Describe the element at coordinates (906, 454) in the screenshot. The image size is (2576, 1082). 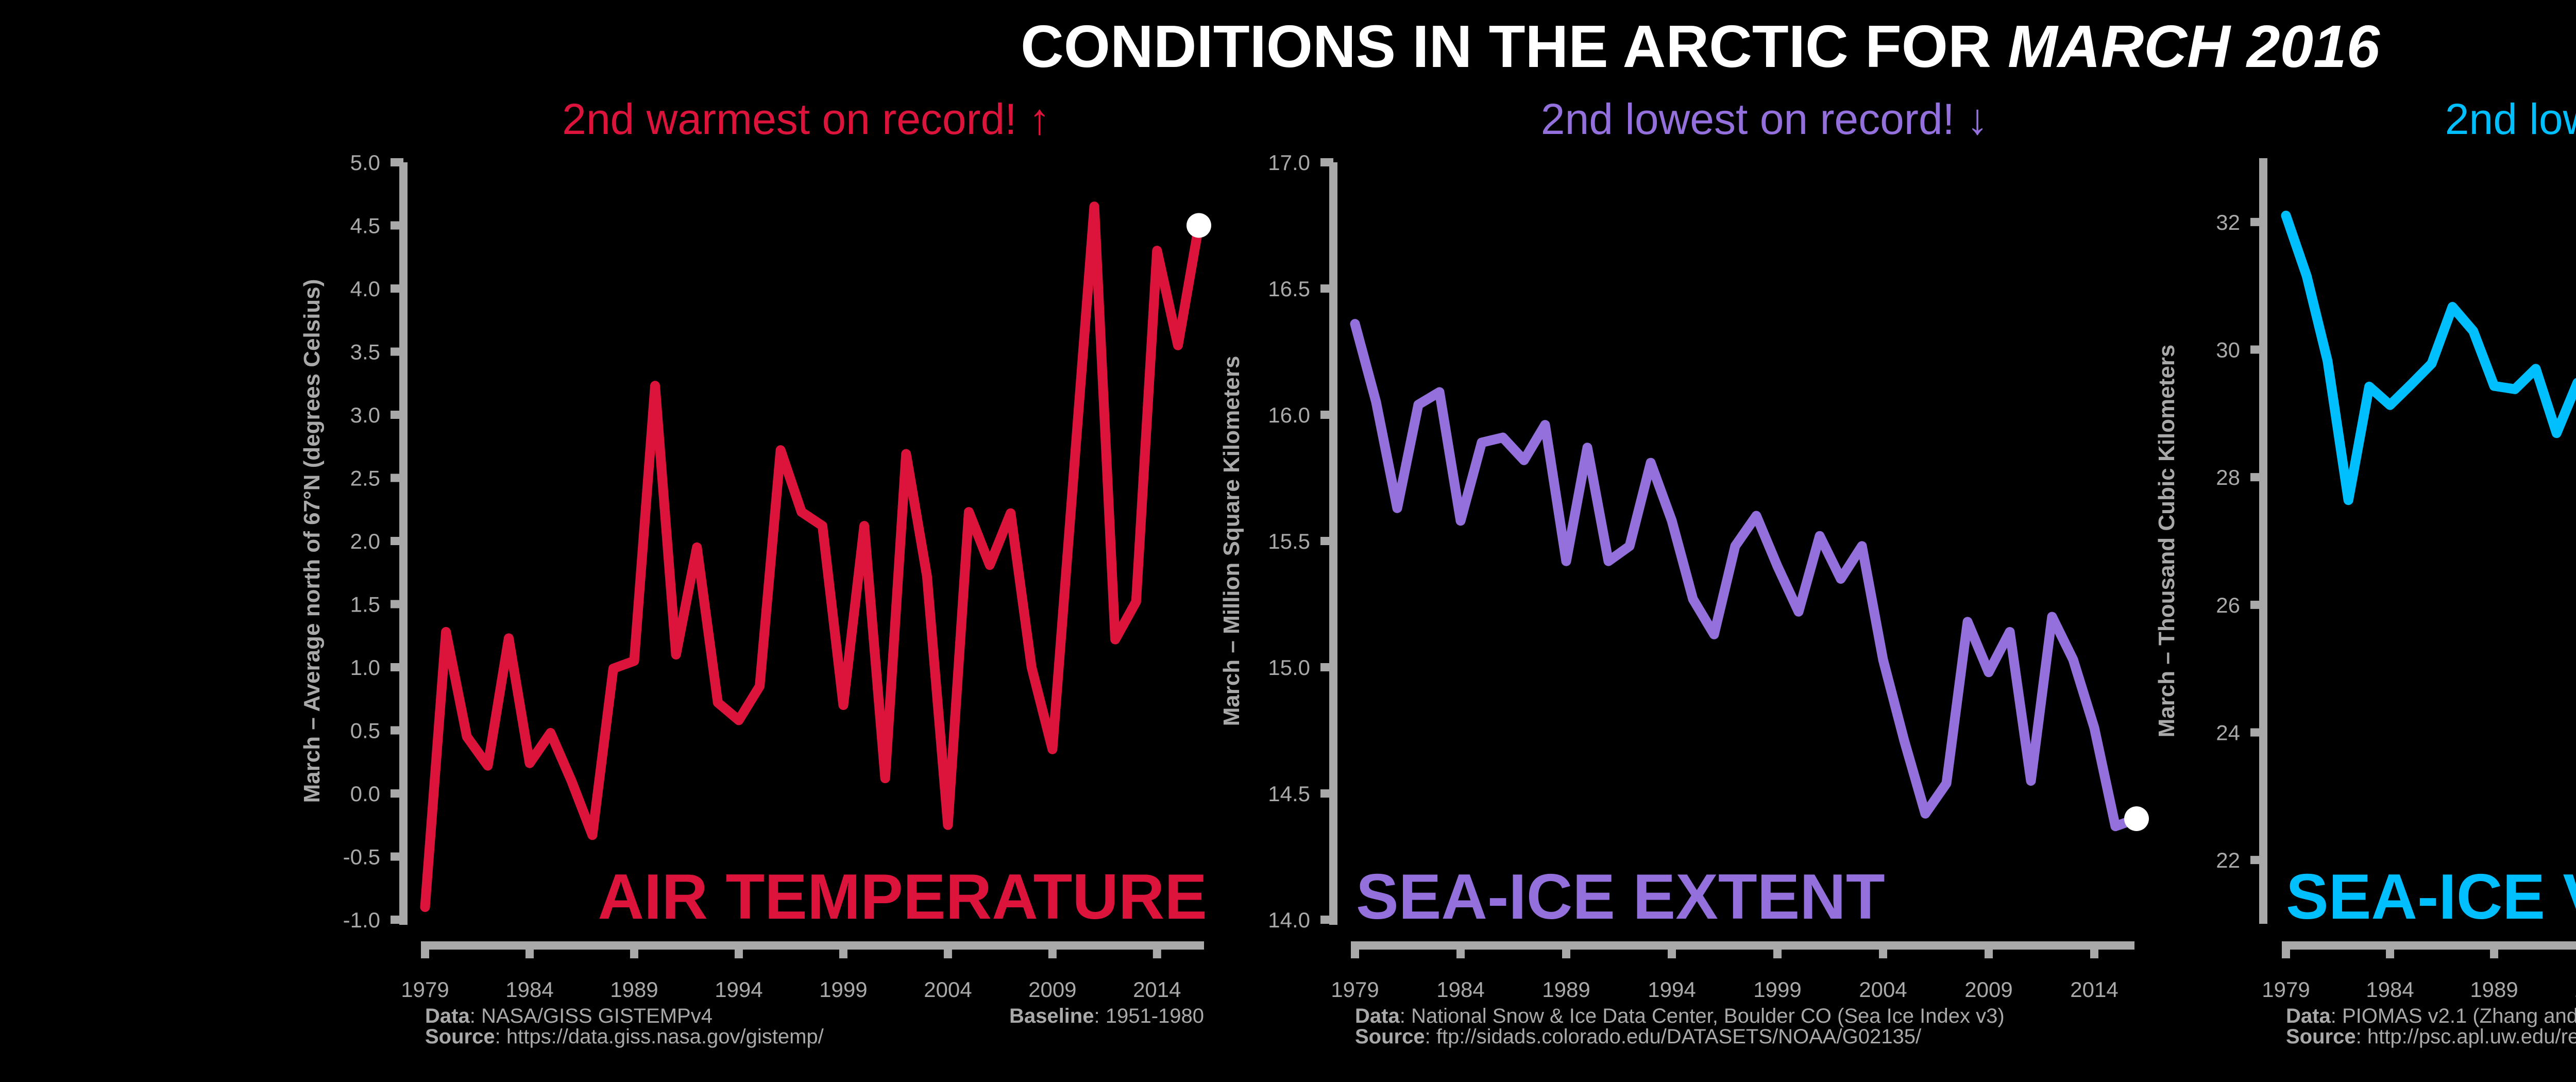
I see `data-point-2002` at that location.